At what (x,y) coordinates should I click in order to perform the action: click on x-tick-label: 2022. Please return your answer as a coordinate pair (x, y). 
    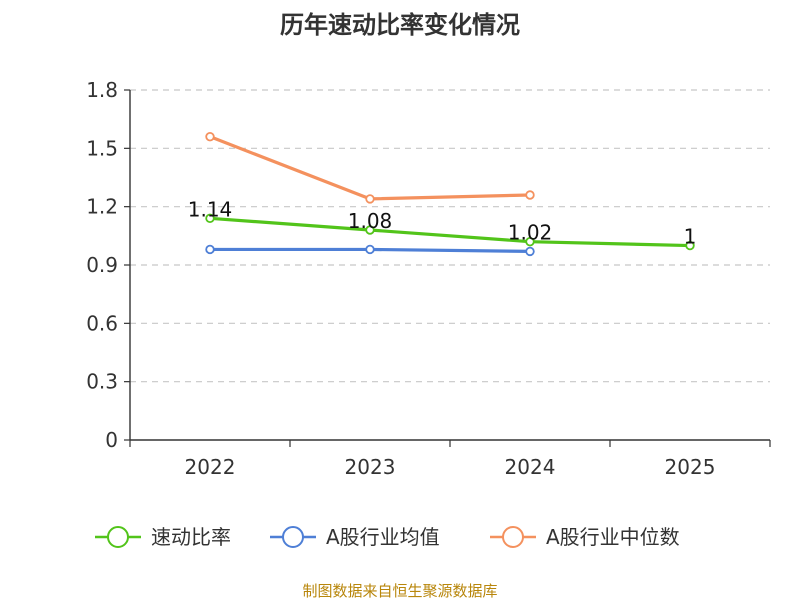
    Looking at the image, I should click on (210, 467).